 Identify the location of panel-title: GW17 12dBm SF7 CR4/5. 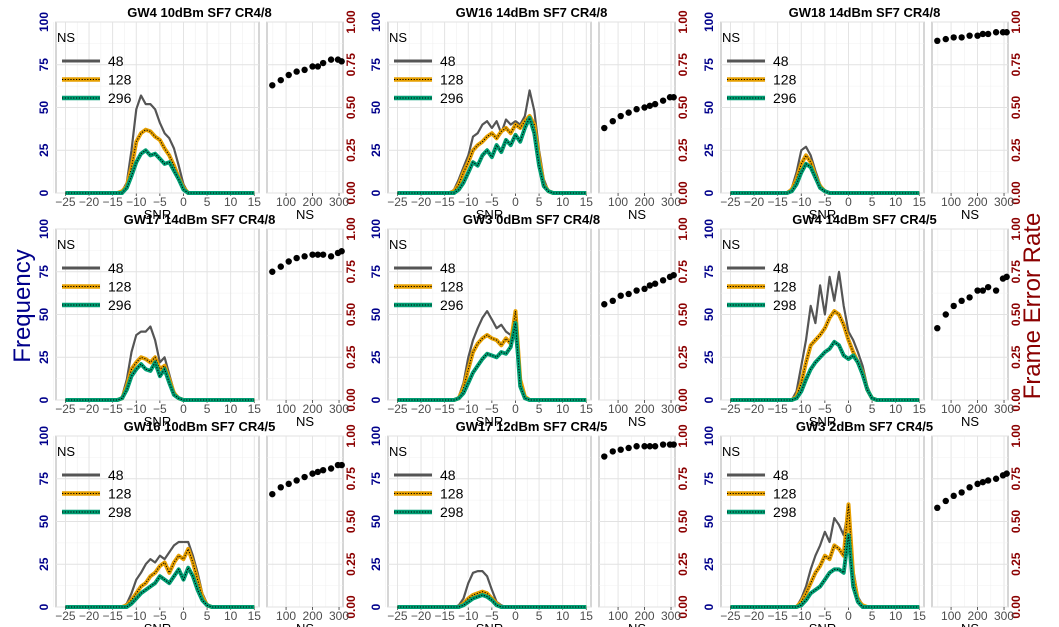
(532, 426).